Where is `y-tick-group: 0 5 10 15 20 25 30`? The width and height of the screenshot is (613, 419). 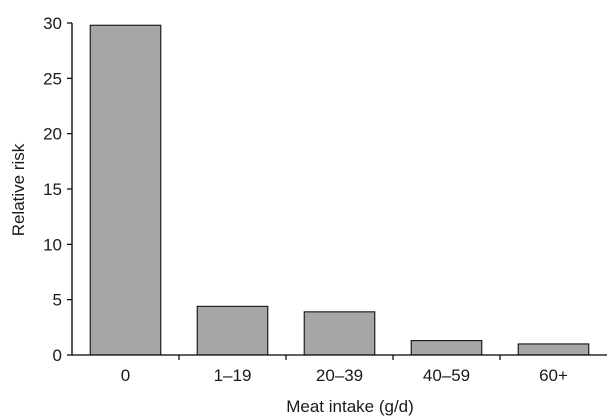
y-tick-group: 0 5 10 15 20 25 30 is located at coordinates (57, 189).